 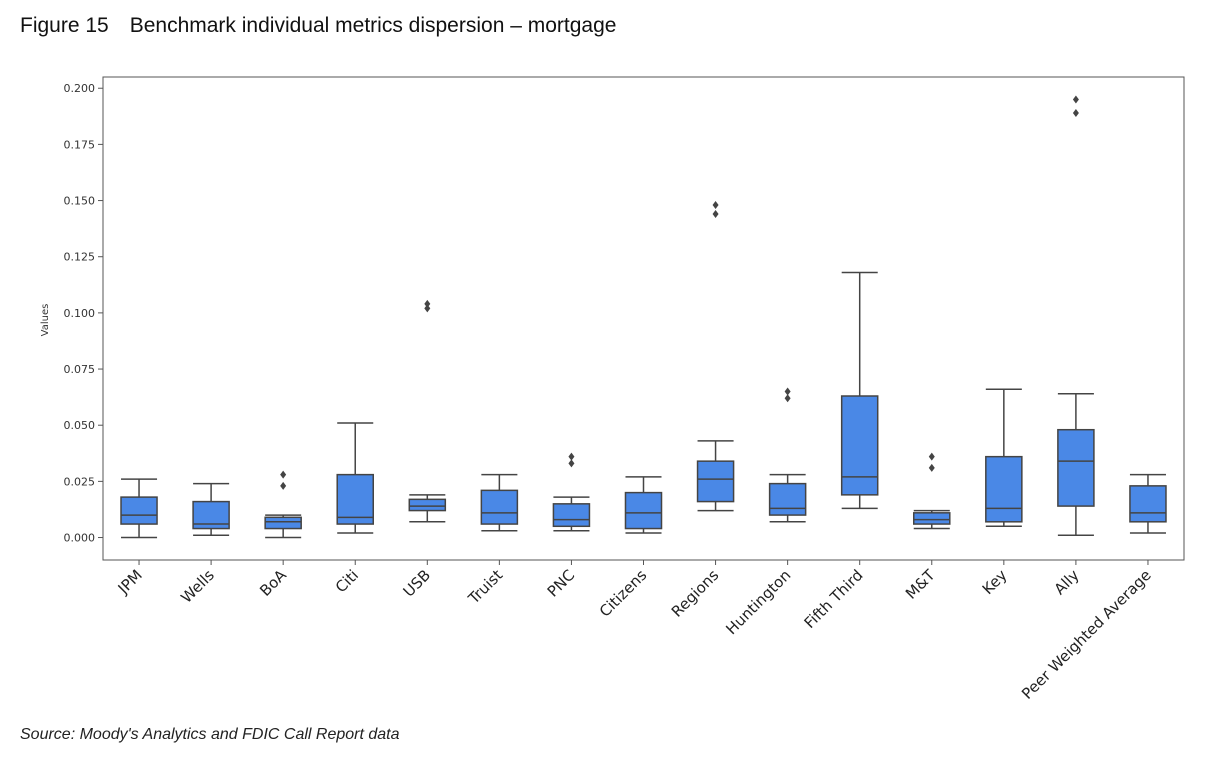 I want to click on box-boa, so click(x=283, y=504).